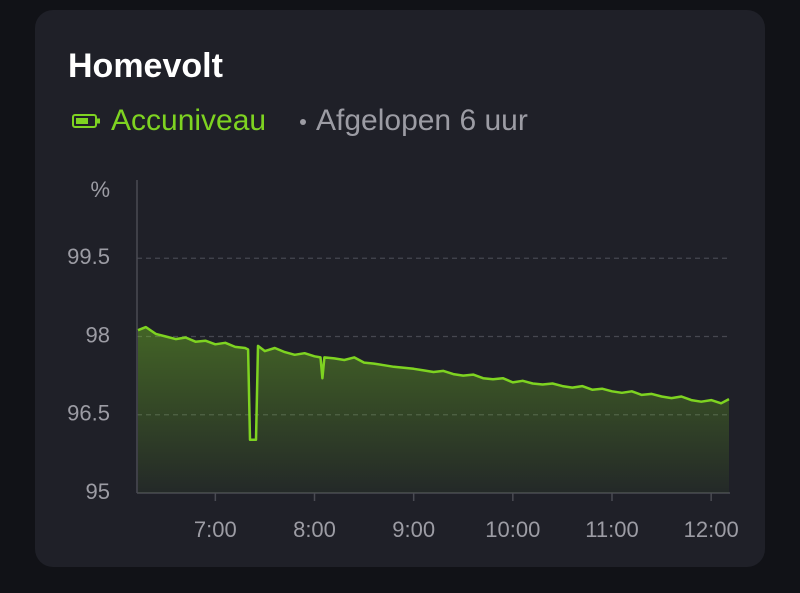 This screenshot has width=800, height=593. I want to click on y-tick-label: 96.5, so click(88, 413).